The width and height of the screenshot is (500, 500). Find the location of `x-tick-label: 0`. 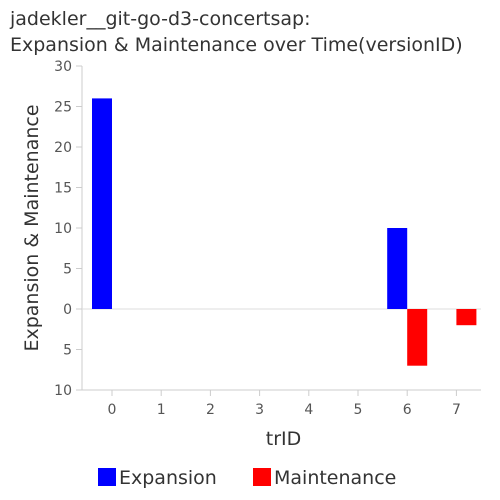

x-tick-label: 0 is located at coordinates (112, 410).